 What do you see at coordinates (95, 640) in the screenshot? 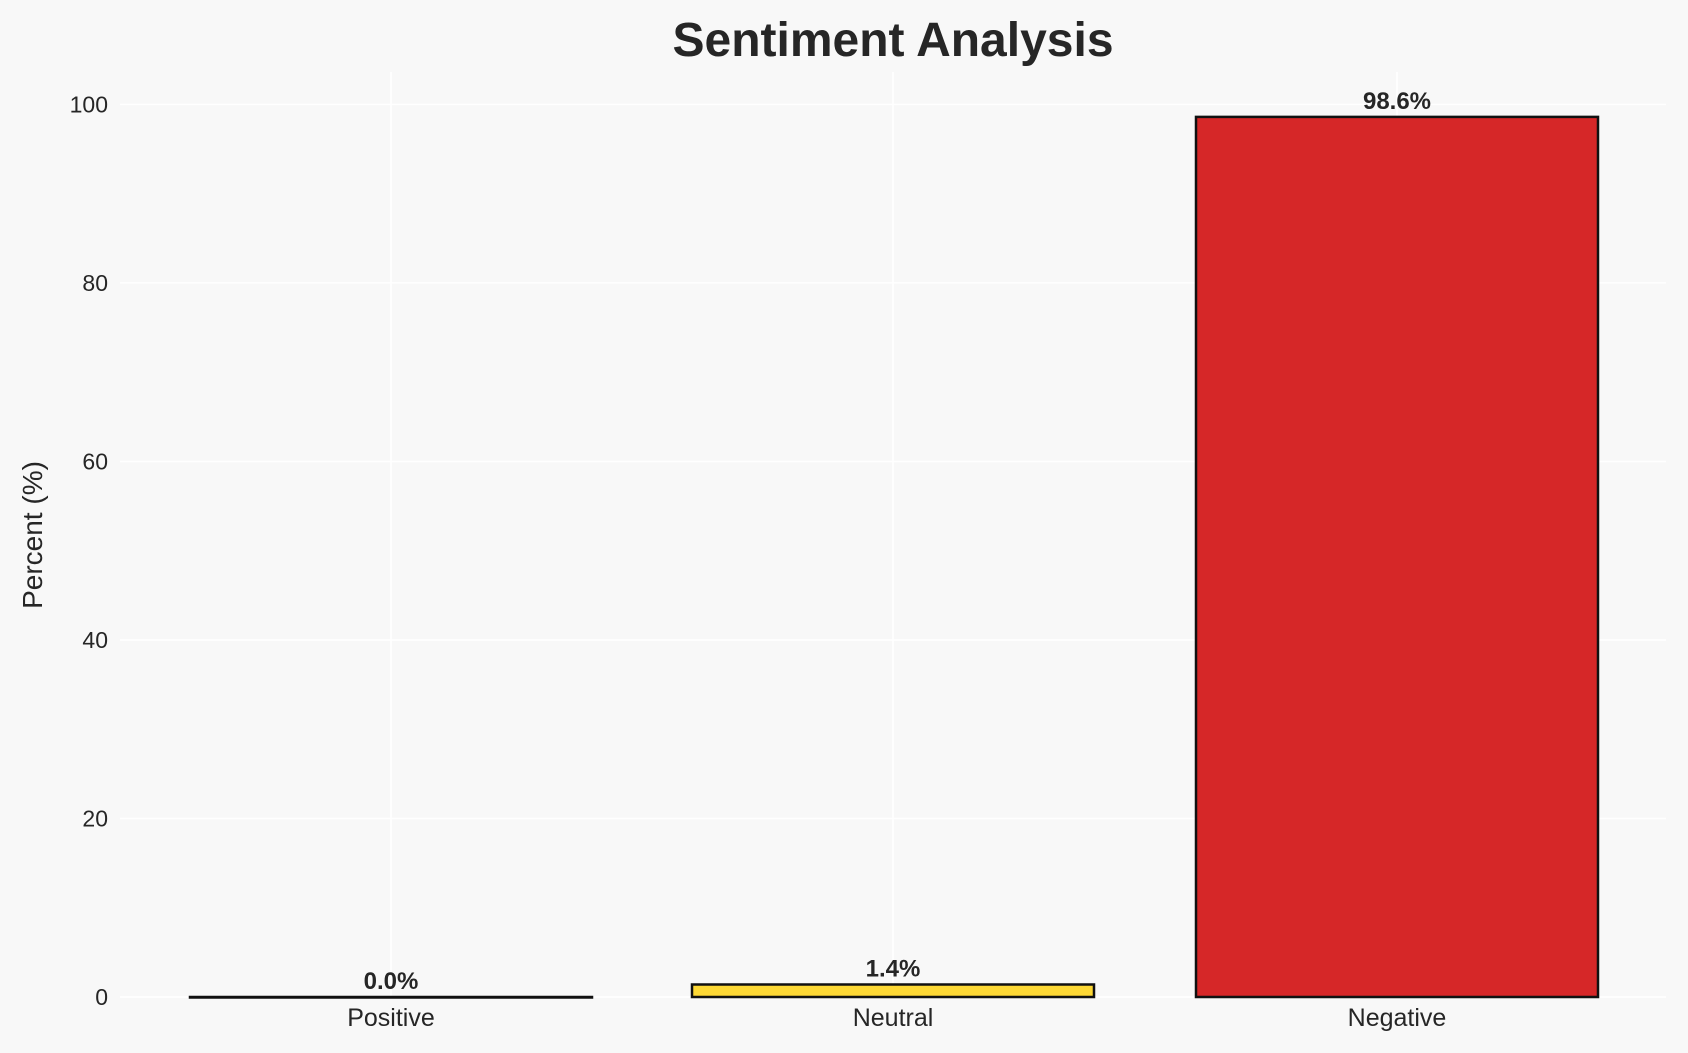
I see `y-tick-label: 40` at bounding box center [95, 640].